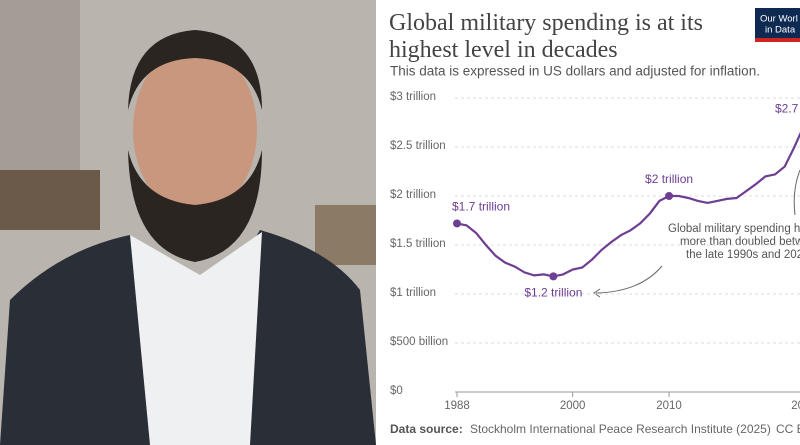 The image size is (800, 445). I want to click on x-tick-label: 2010, so click(669, 406).